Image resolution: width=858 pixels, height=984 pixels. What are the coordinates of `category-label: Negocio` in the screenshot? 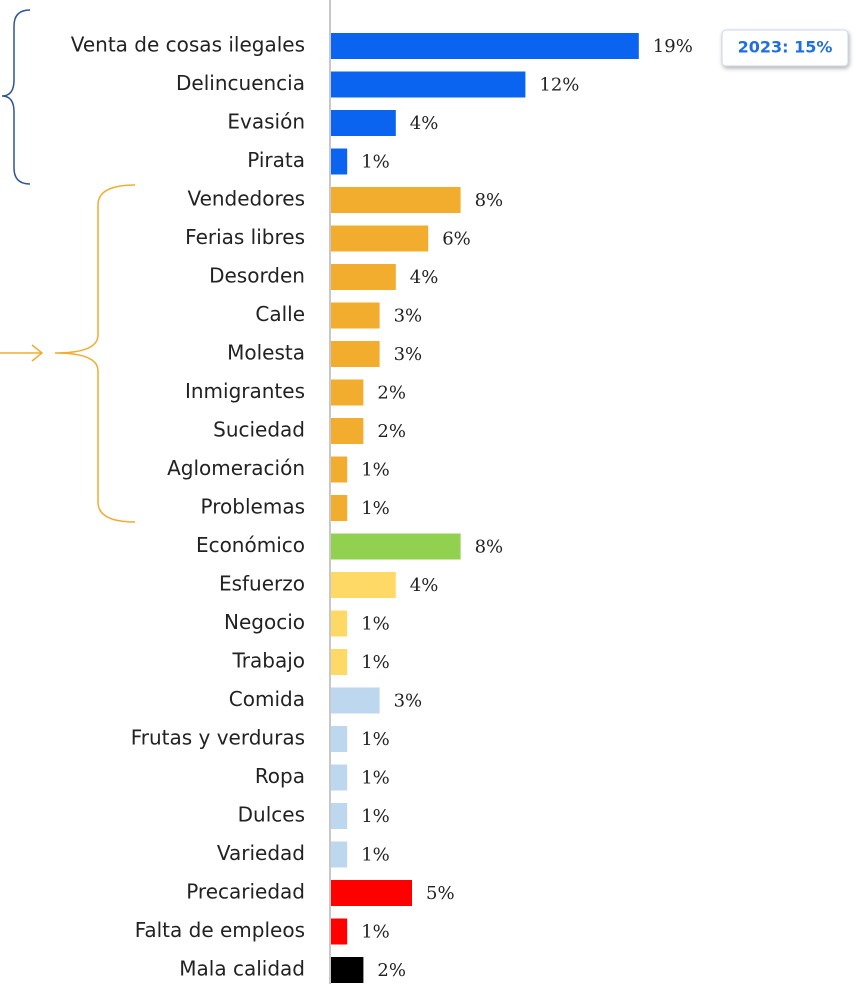 It's located at (264, 622).